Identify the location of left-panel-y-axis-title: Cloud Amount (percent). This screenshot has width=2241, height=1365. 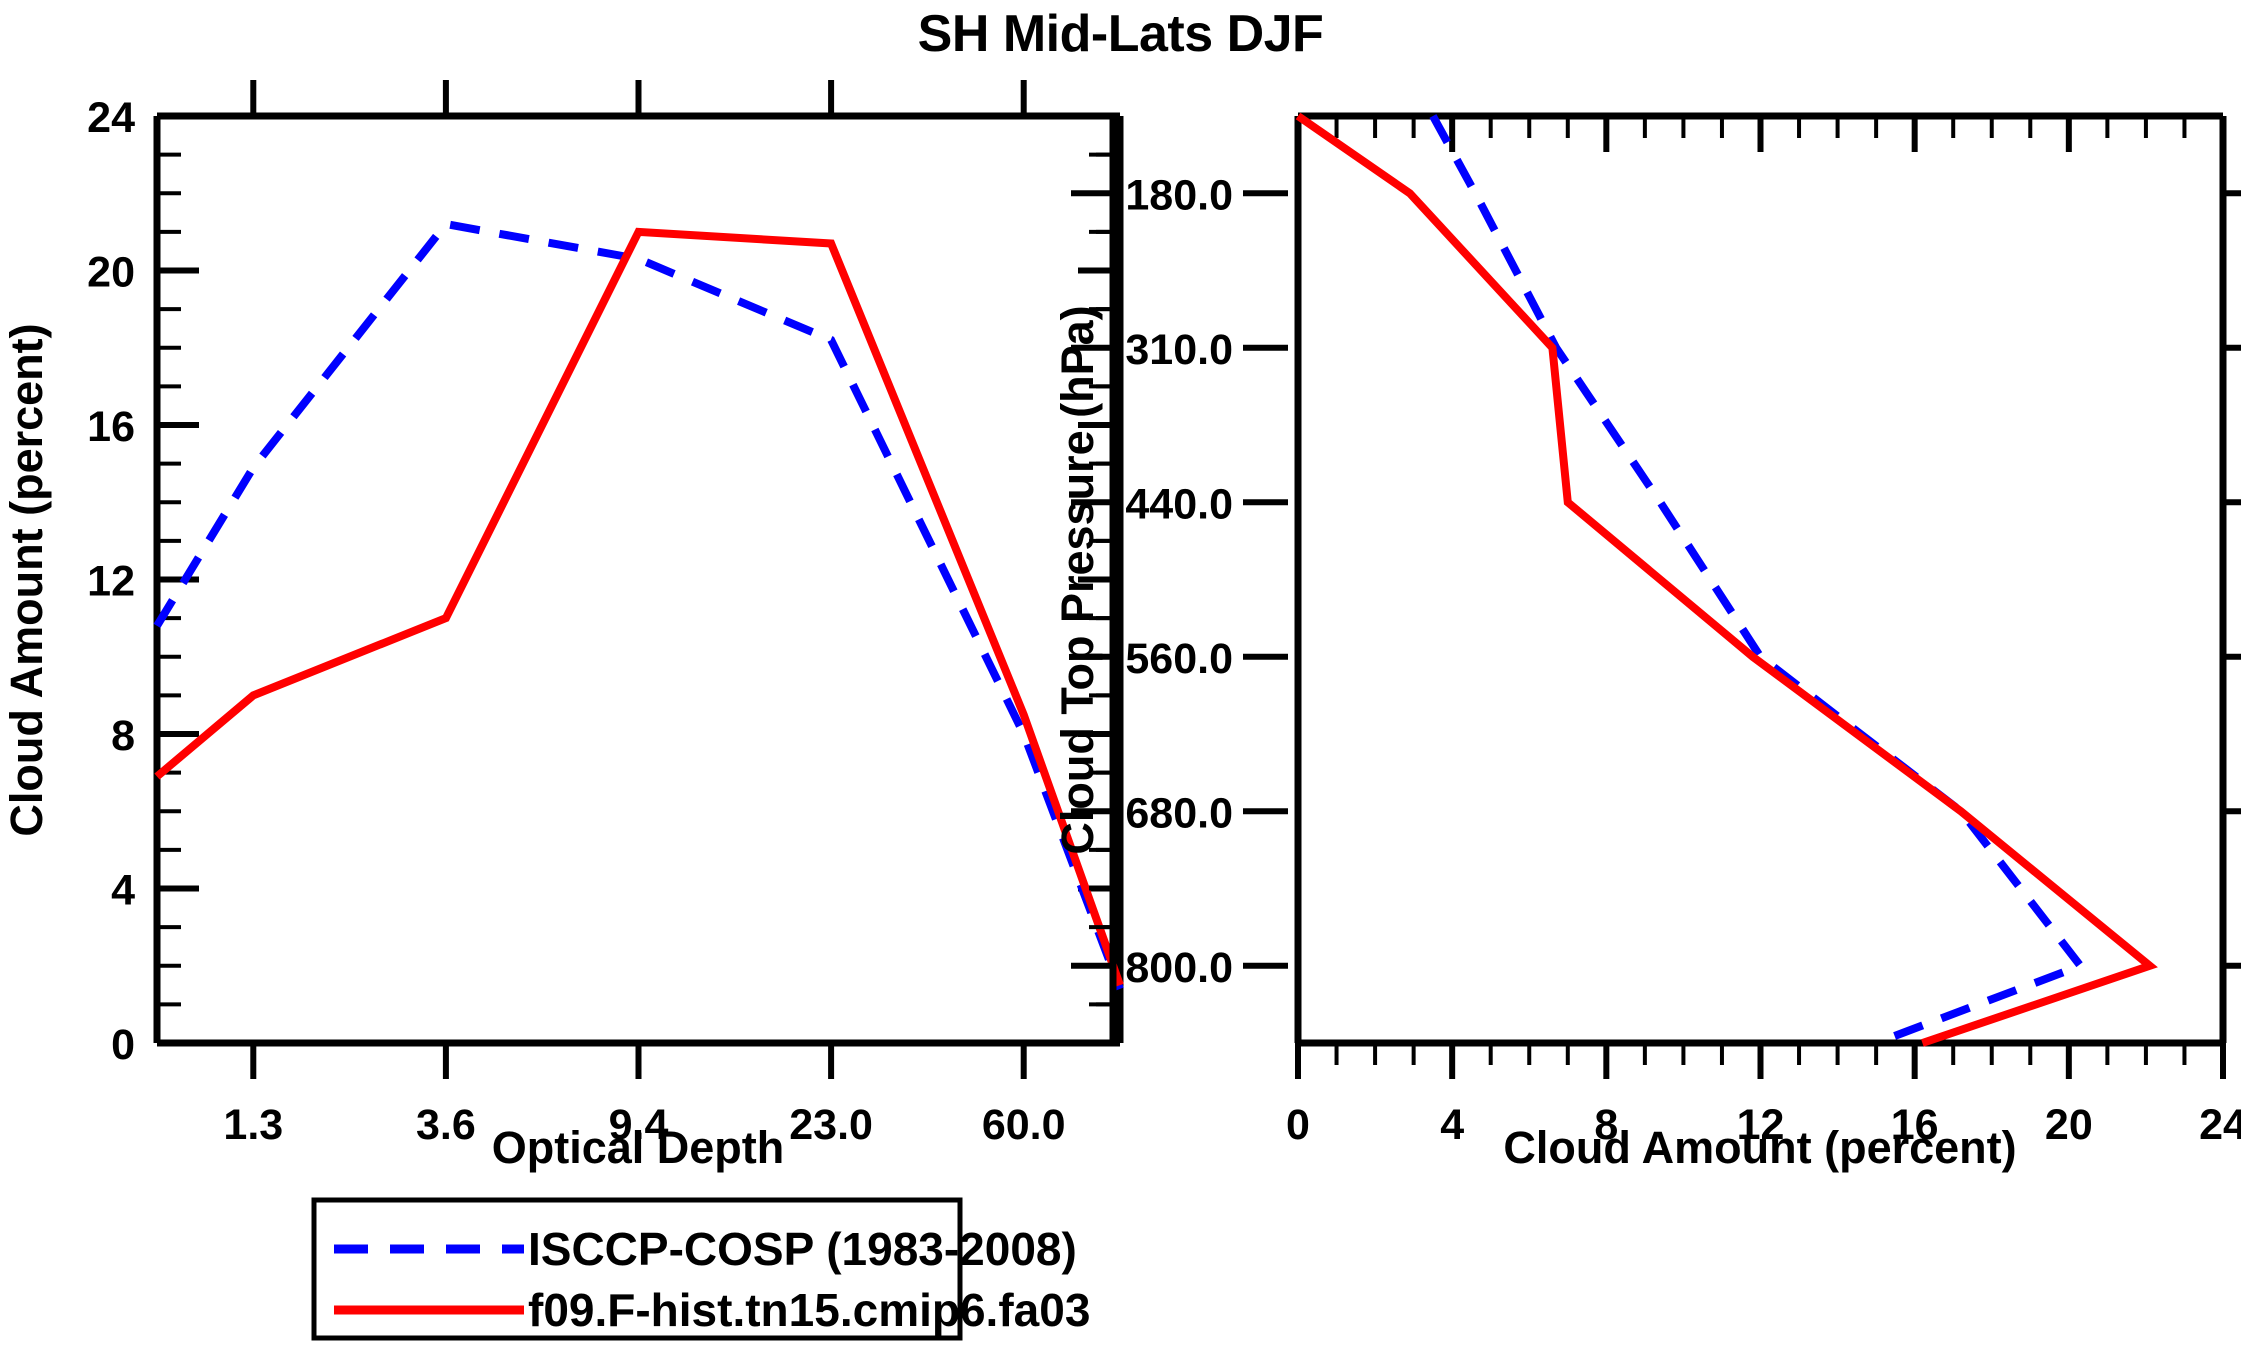
(26, 579).